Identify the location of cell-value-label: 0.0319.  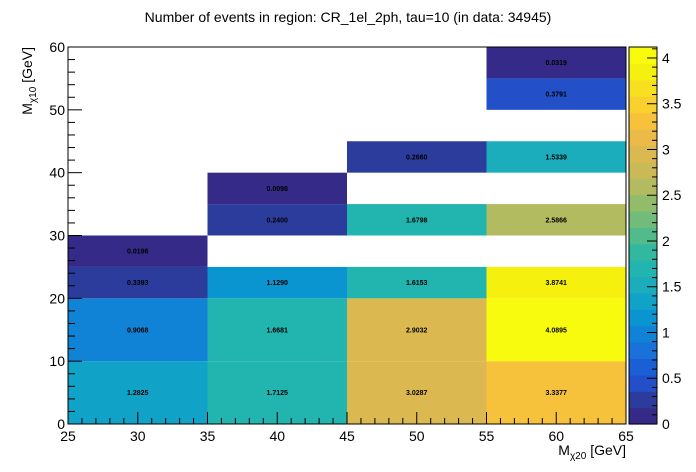
(557, 63).